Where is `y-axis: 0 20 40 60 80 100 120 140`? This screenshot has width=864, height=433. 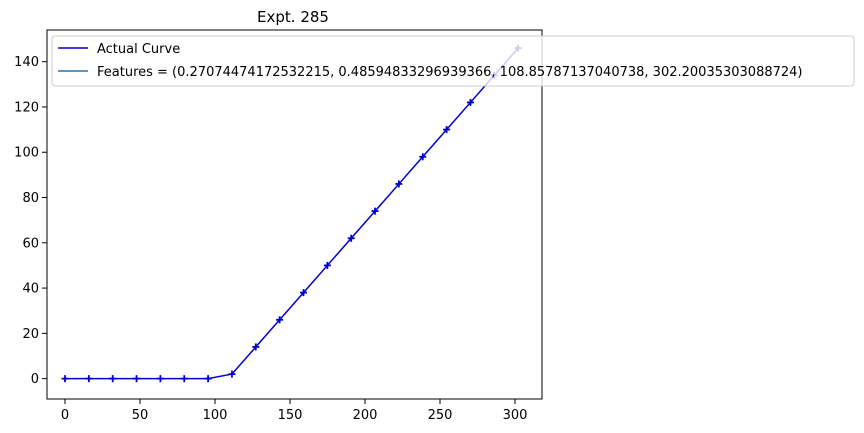
y-axis: 0 20 40 60 80 100 120 140 is located at coordinates (30, 221).